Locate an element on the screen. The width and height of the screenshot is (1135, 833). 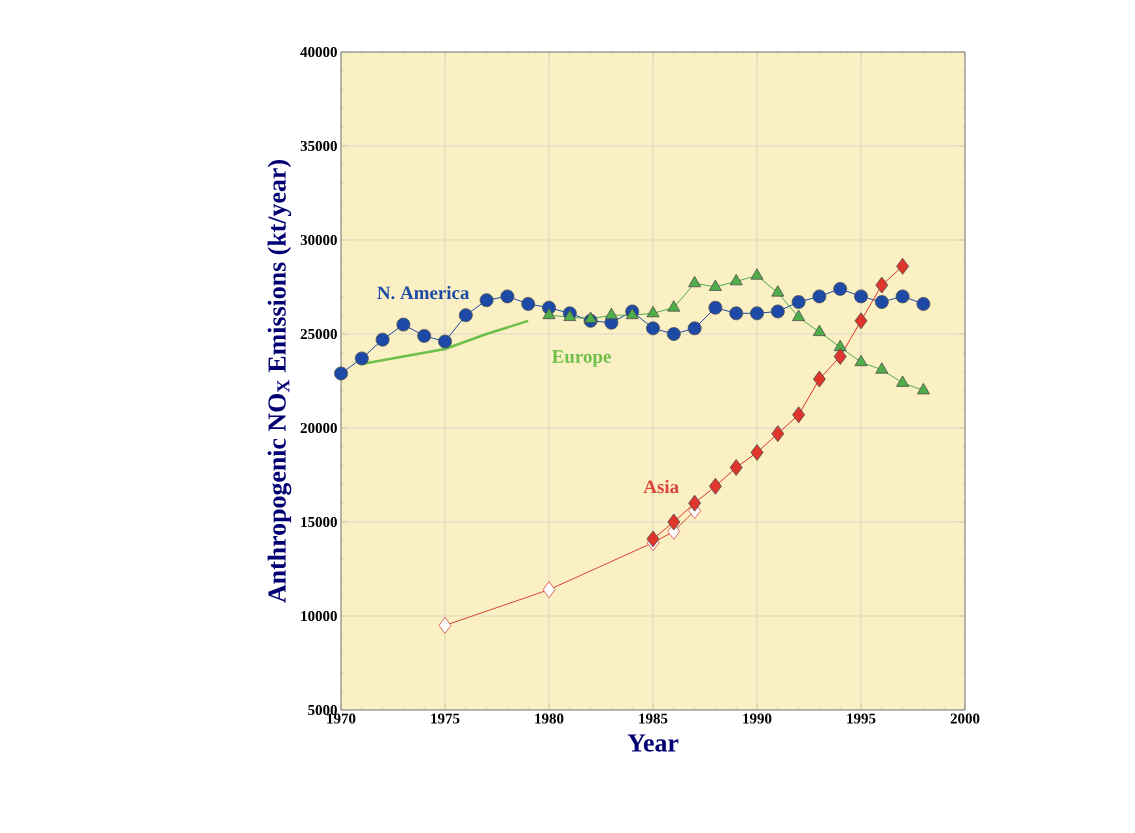
x-tick-label: 1980 is located at coordinates (549, 718).